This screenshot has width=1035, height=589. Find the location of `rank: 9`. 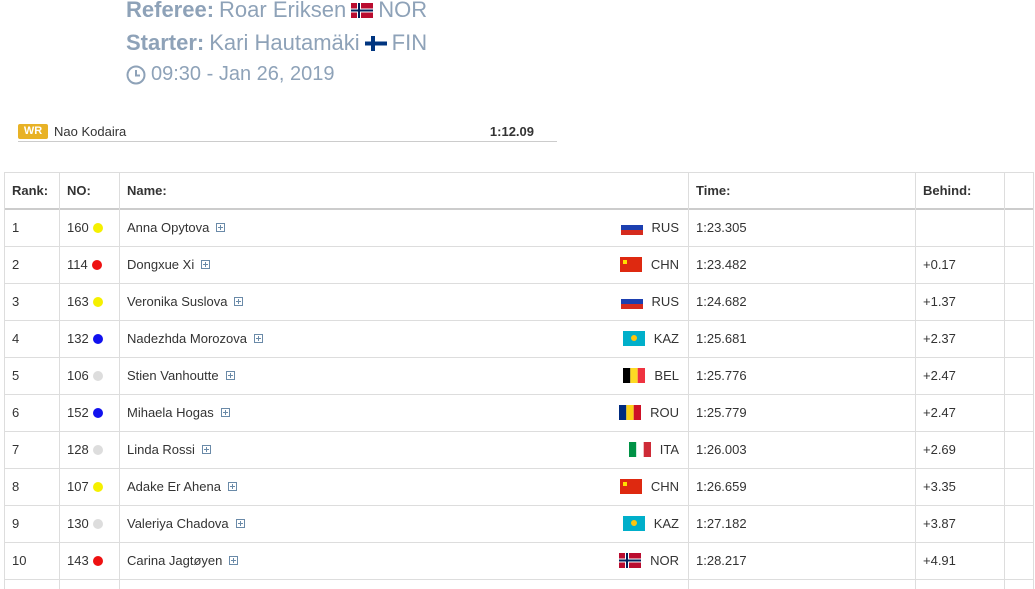

rank: 9 is located at coordinates (16, 523).